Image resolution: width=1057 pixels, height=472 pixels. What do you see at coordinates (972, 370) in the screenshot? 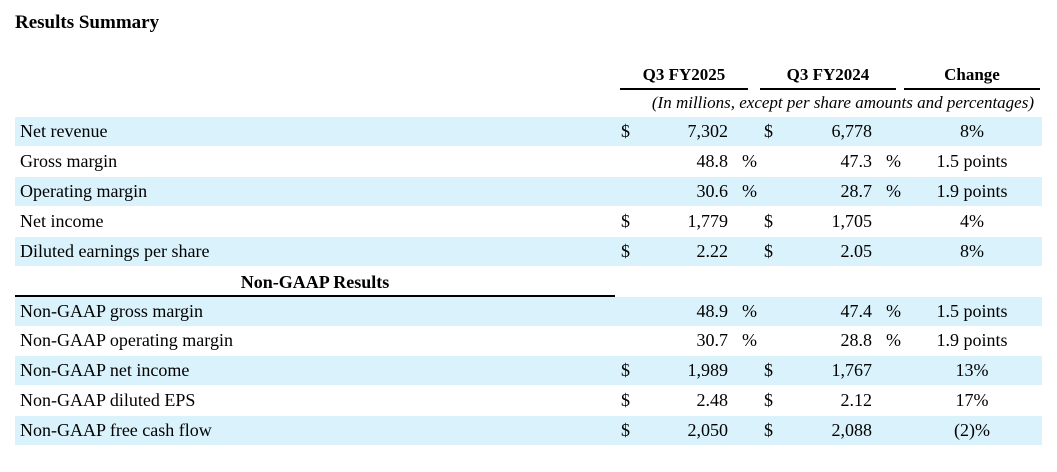
I see `value-change: 13%` at bounding box center [972, 370].